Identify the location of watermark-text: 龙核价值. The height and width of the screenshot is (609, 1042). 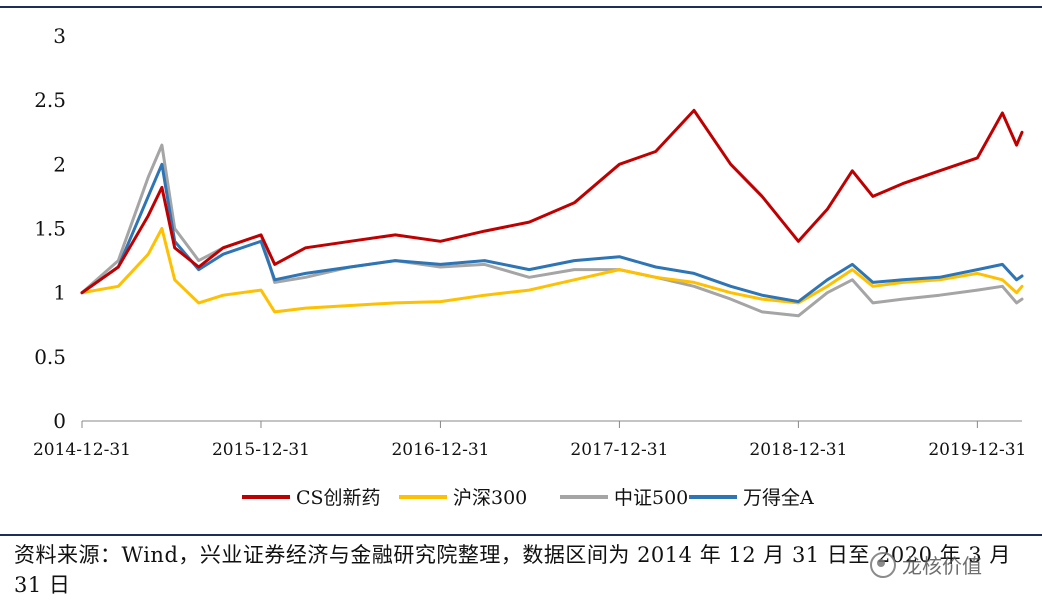
(942, 566).